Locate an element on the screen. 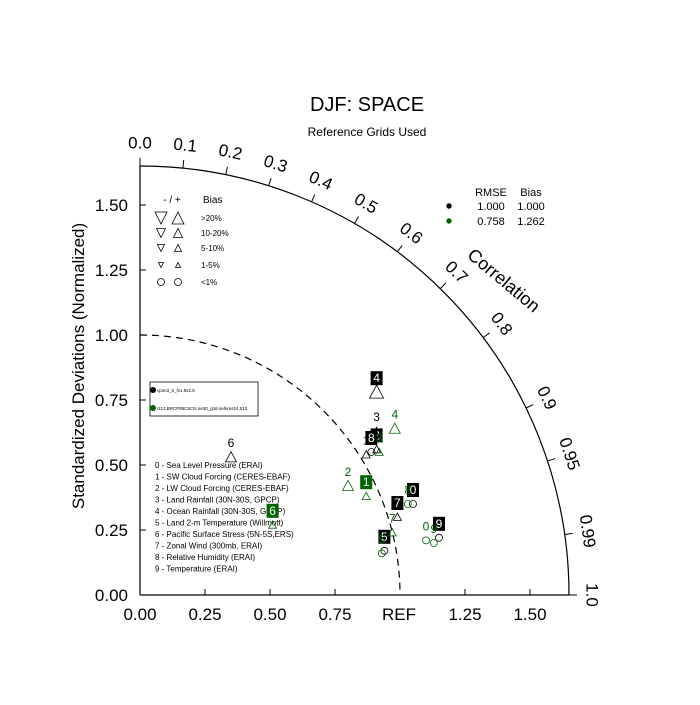 The image size is (700, 705). y-tick-label: 0.75 is located at coordinates (111, 400).